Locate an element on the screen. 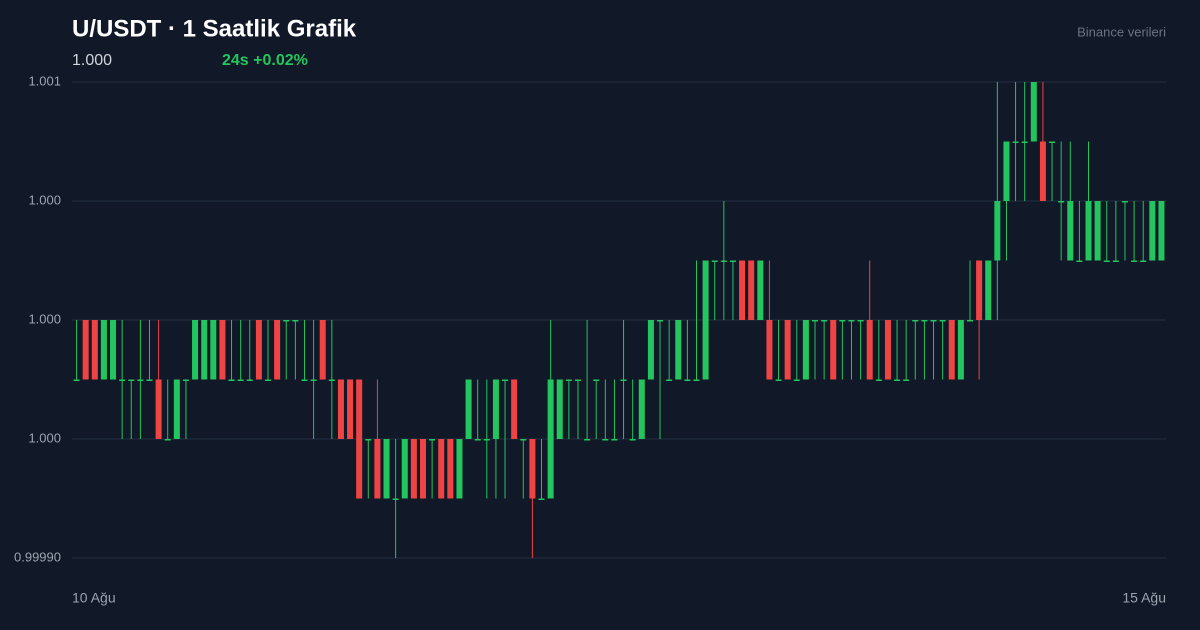 This screenshot has width=1200, height=630. y-tick-label: 0.99990 is located at coordinates (37, 556).